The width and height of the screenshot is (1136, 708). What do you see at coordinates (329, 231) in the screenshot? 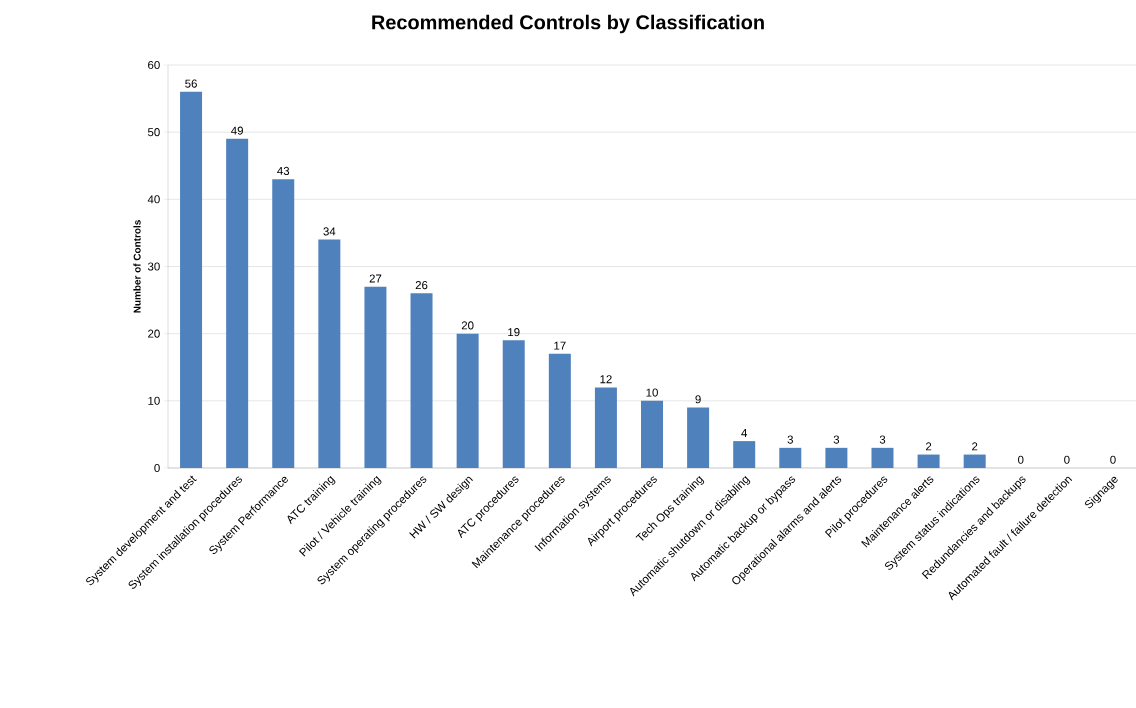
I see `data-label: 34` at bounding box center [329, 231].